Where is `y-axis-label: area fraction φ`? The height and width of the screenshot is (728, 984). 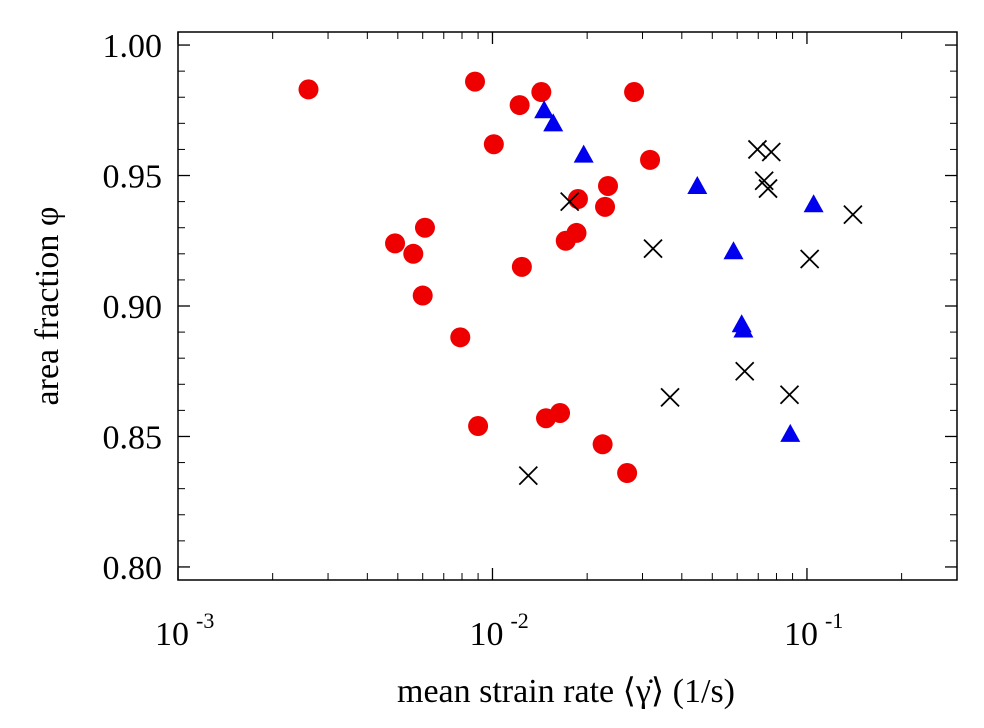
y-axis-label: area fraction φ is located at coordinates (47, 306).